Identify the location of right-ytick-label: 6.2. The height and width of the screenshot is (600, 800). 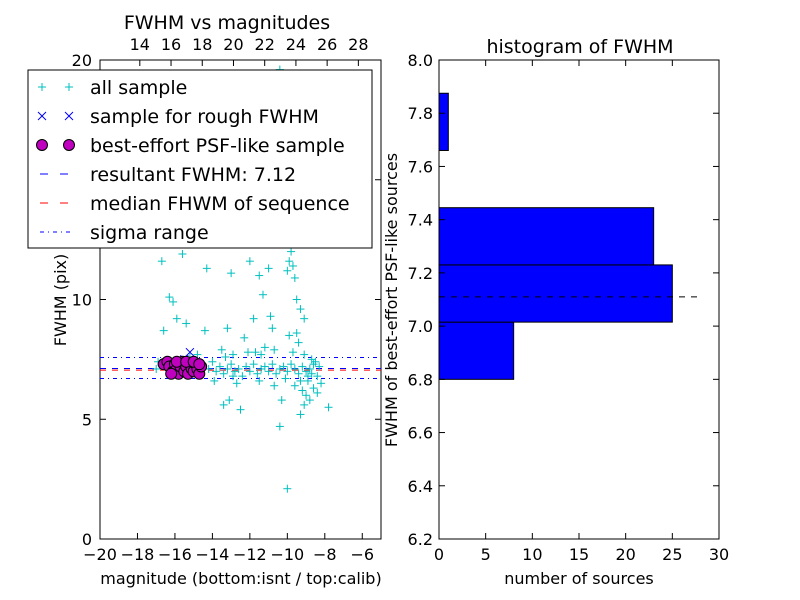
(420, 539).